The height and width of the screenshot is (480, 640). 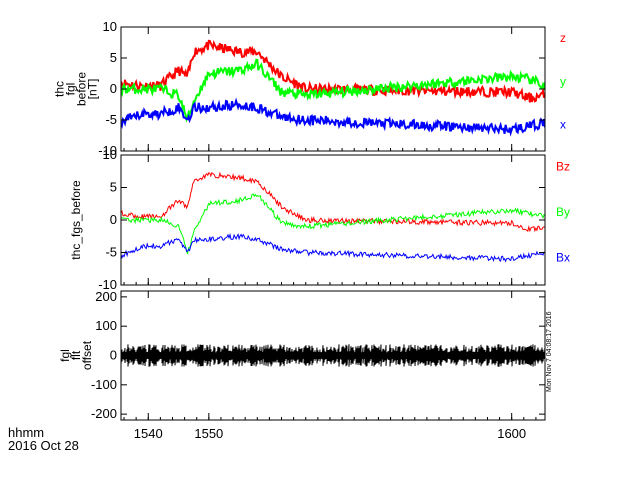 I want to click on timestamp-label: Mon Nov 7 04:08:17 2016, so click(x=549, y=351).